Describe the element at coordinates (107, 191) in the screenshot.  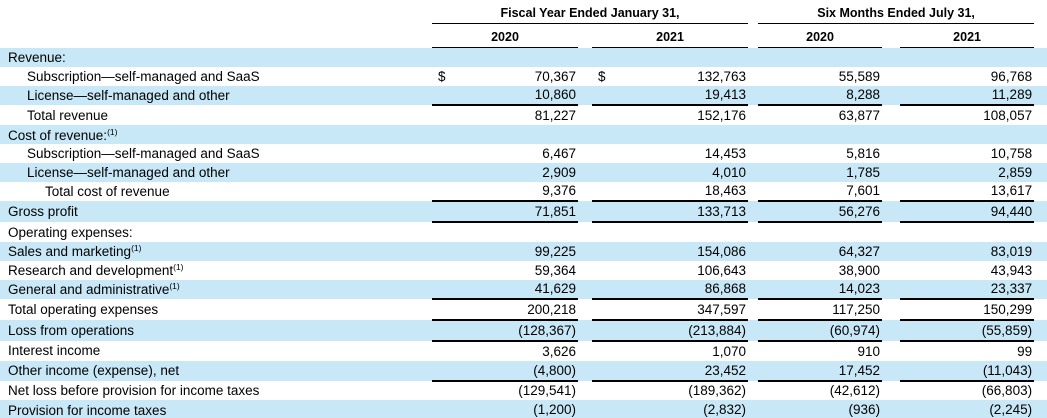
I see `row-label-text: Total cost of revenue` at that location.